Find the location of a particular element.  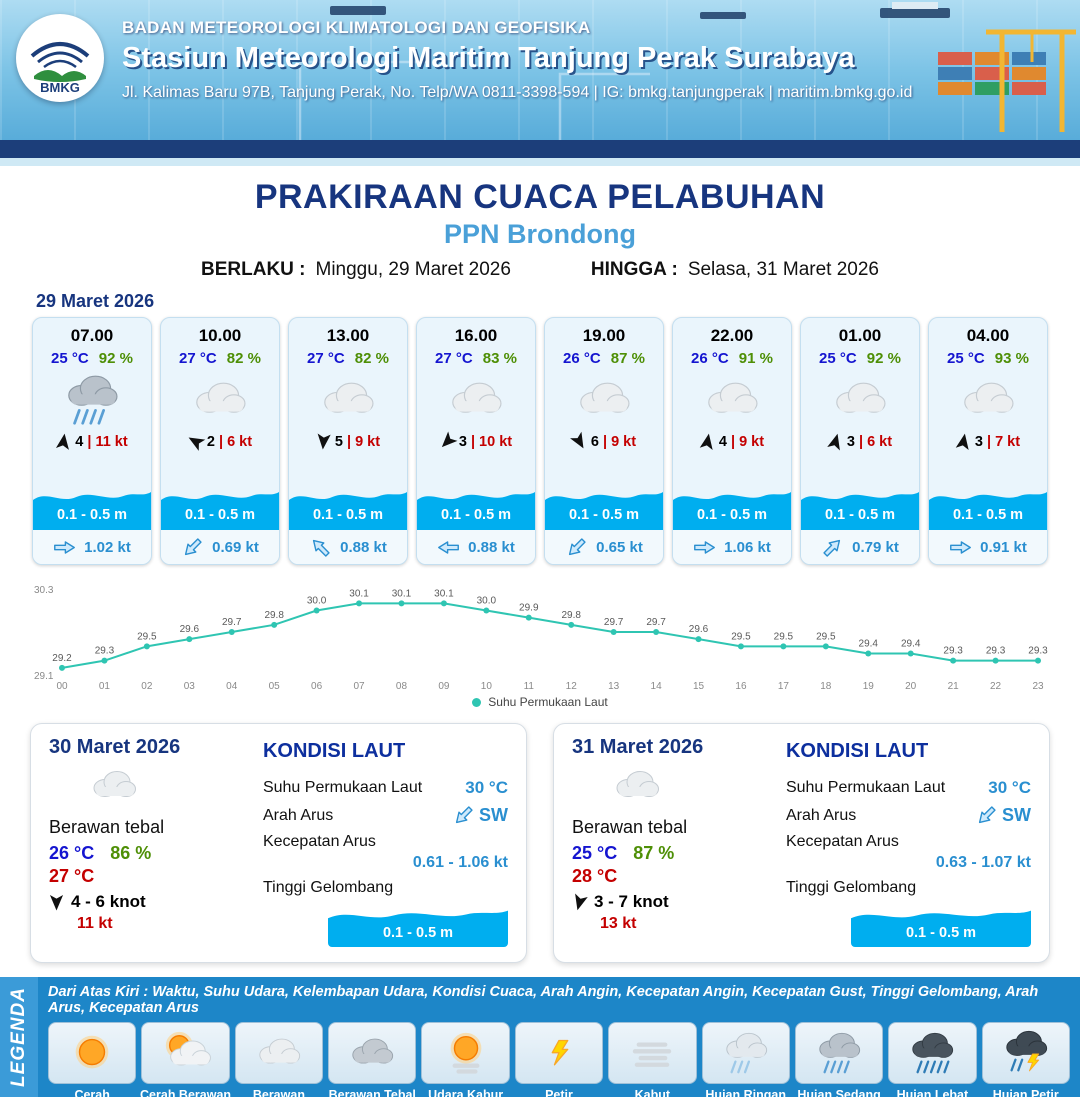

temperature: 25 °C is located at coordinates (838, 358).